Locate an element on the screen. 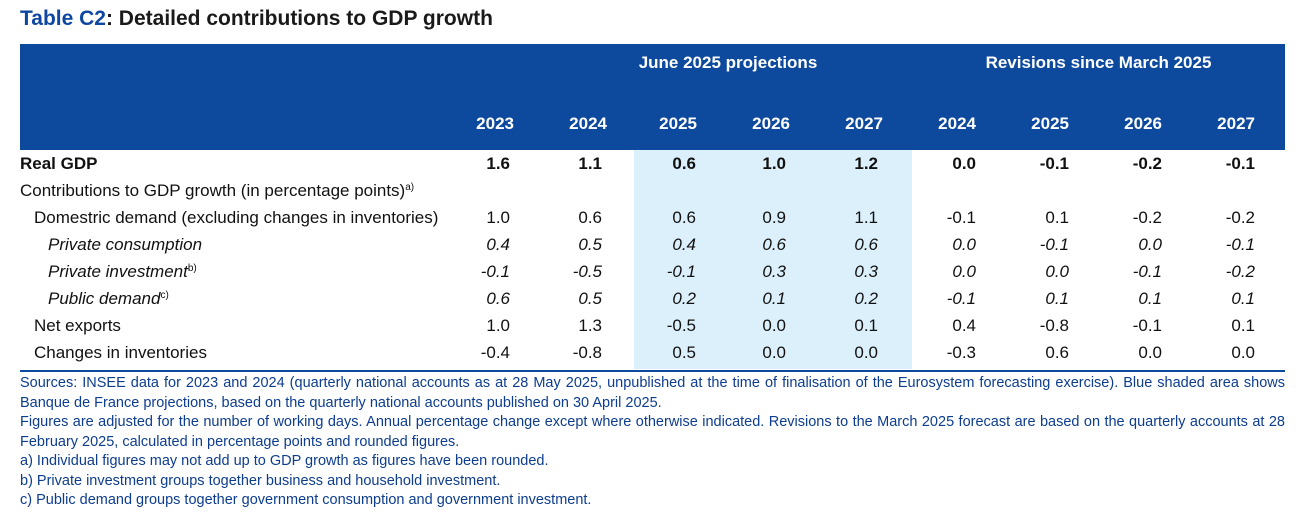 This screenshot has height=526, width=1300. table-title-text: : Detailed contributions to GDP growth is located at coordinates (299, 18).